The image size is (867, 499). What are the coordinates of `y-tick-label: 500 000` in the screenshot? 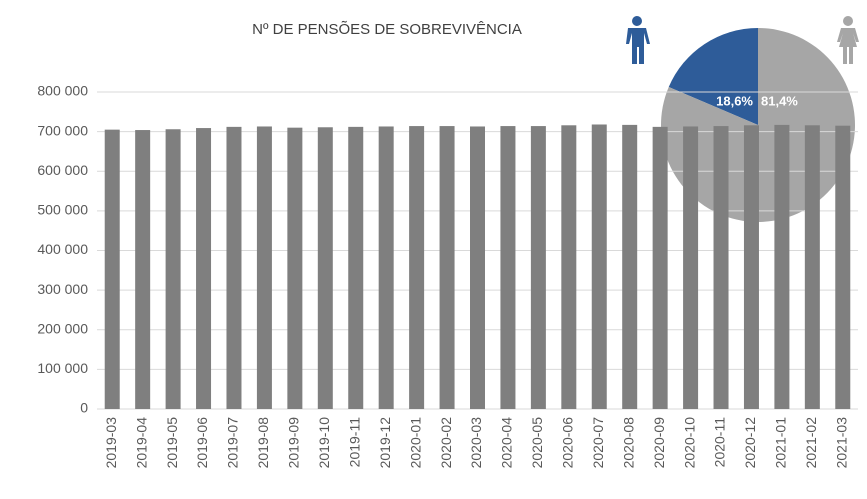 It's located at (62, 210).